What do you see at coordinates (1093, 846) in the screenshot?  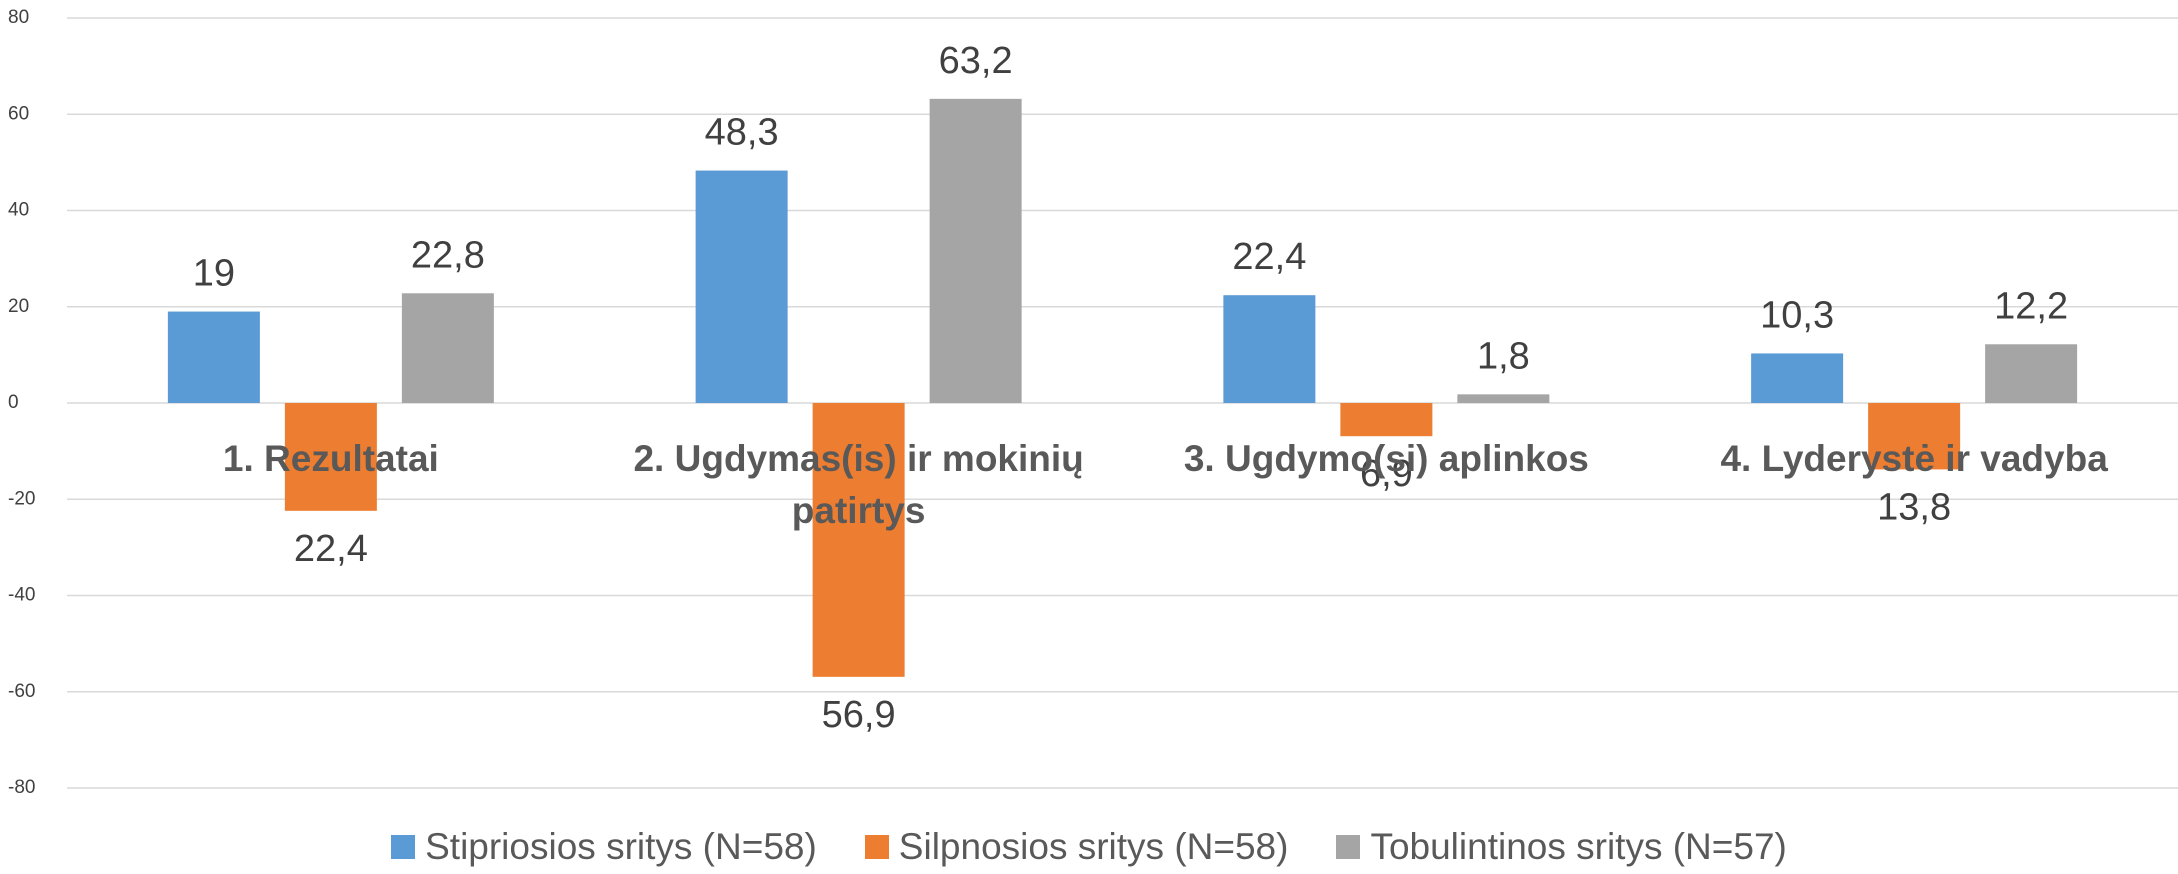 I see `legend-label: Silpnosios sritys (N=58)` at bounding box center [1093, 846].